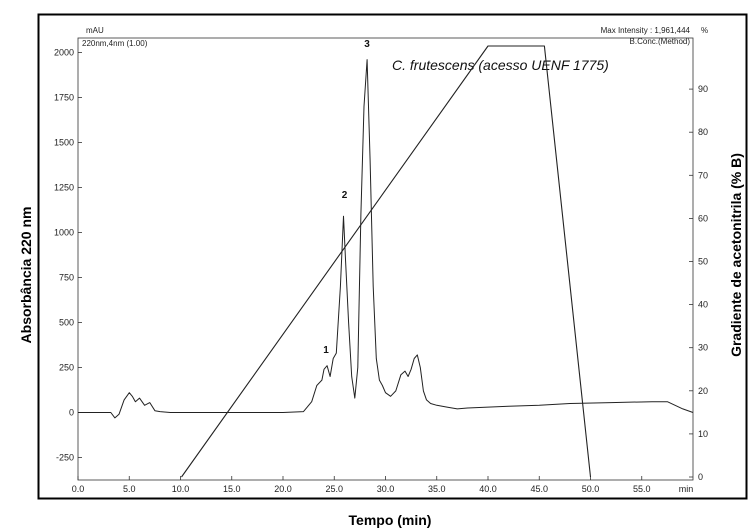 This screenshot has width=751, height=532. What do you see at coordinates (64, 52) in the screenshot?
I see `y-tick-label: 2000` at bounding box center [64, 52].